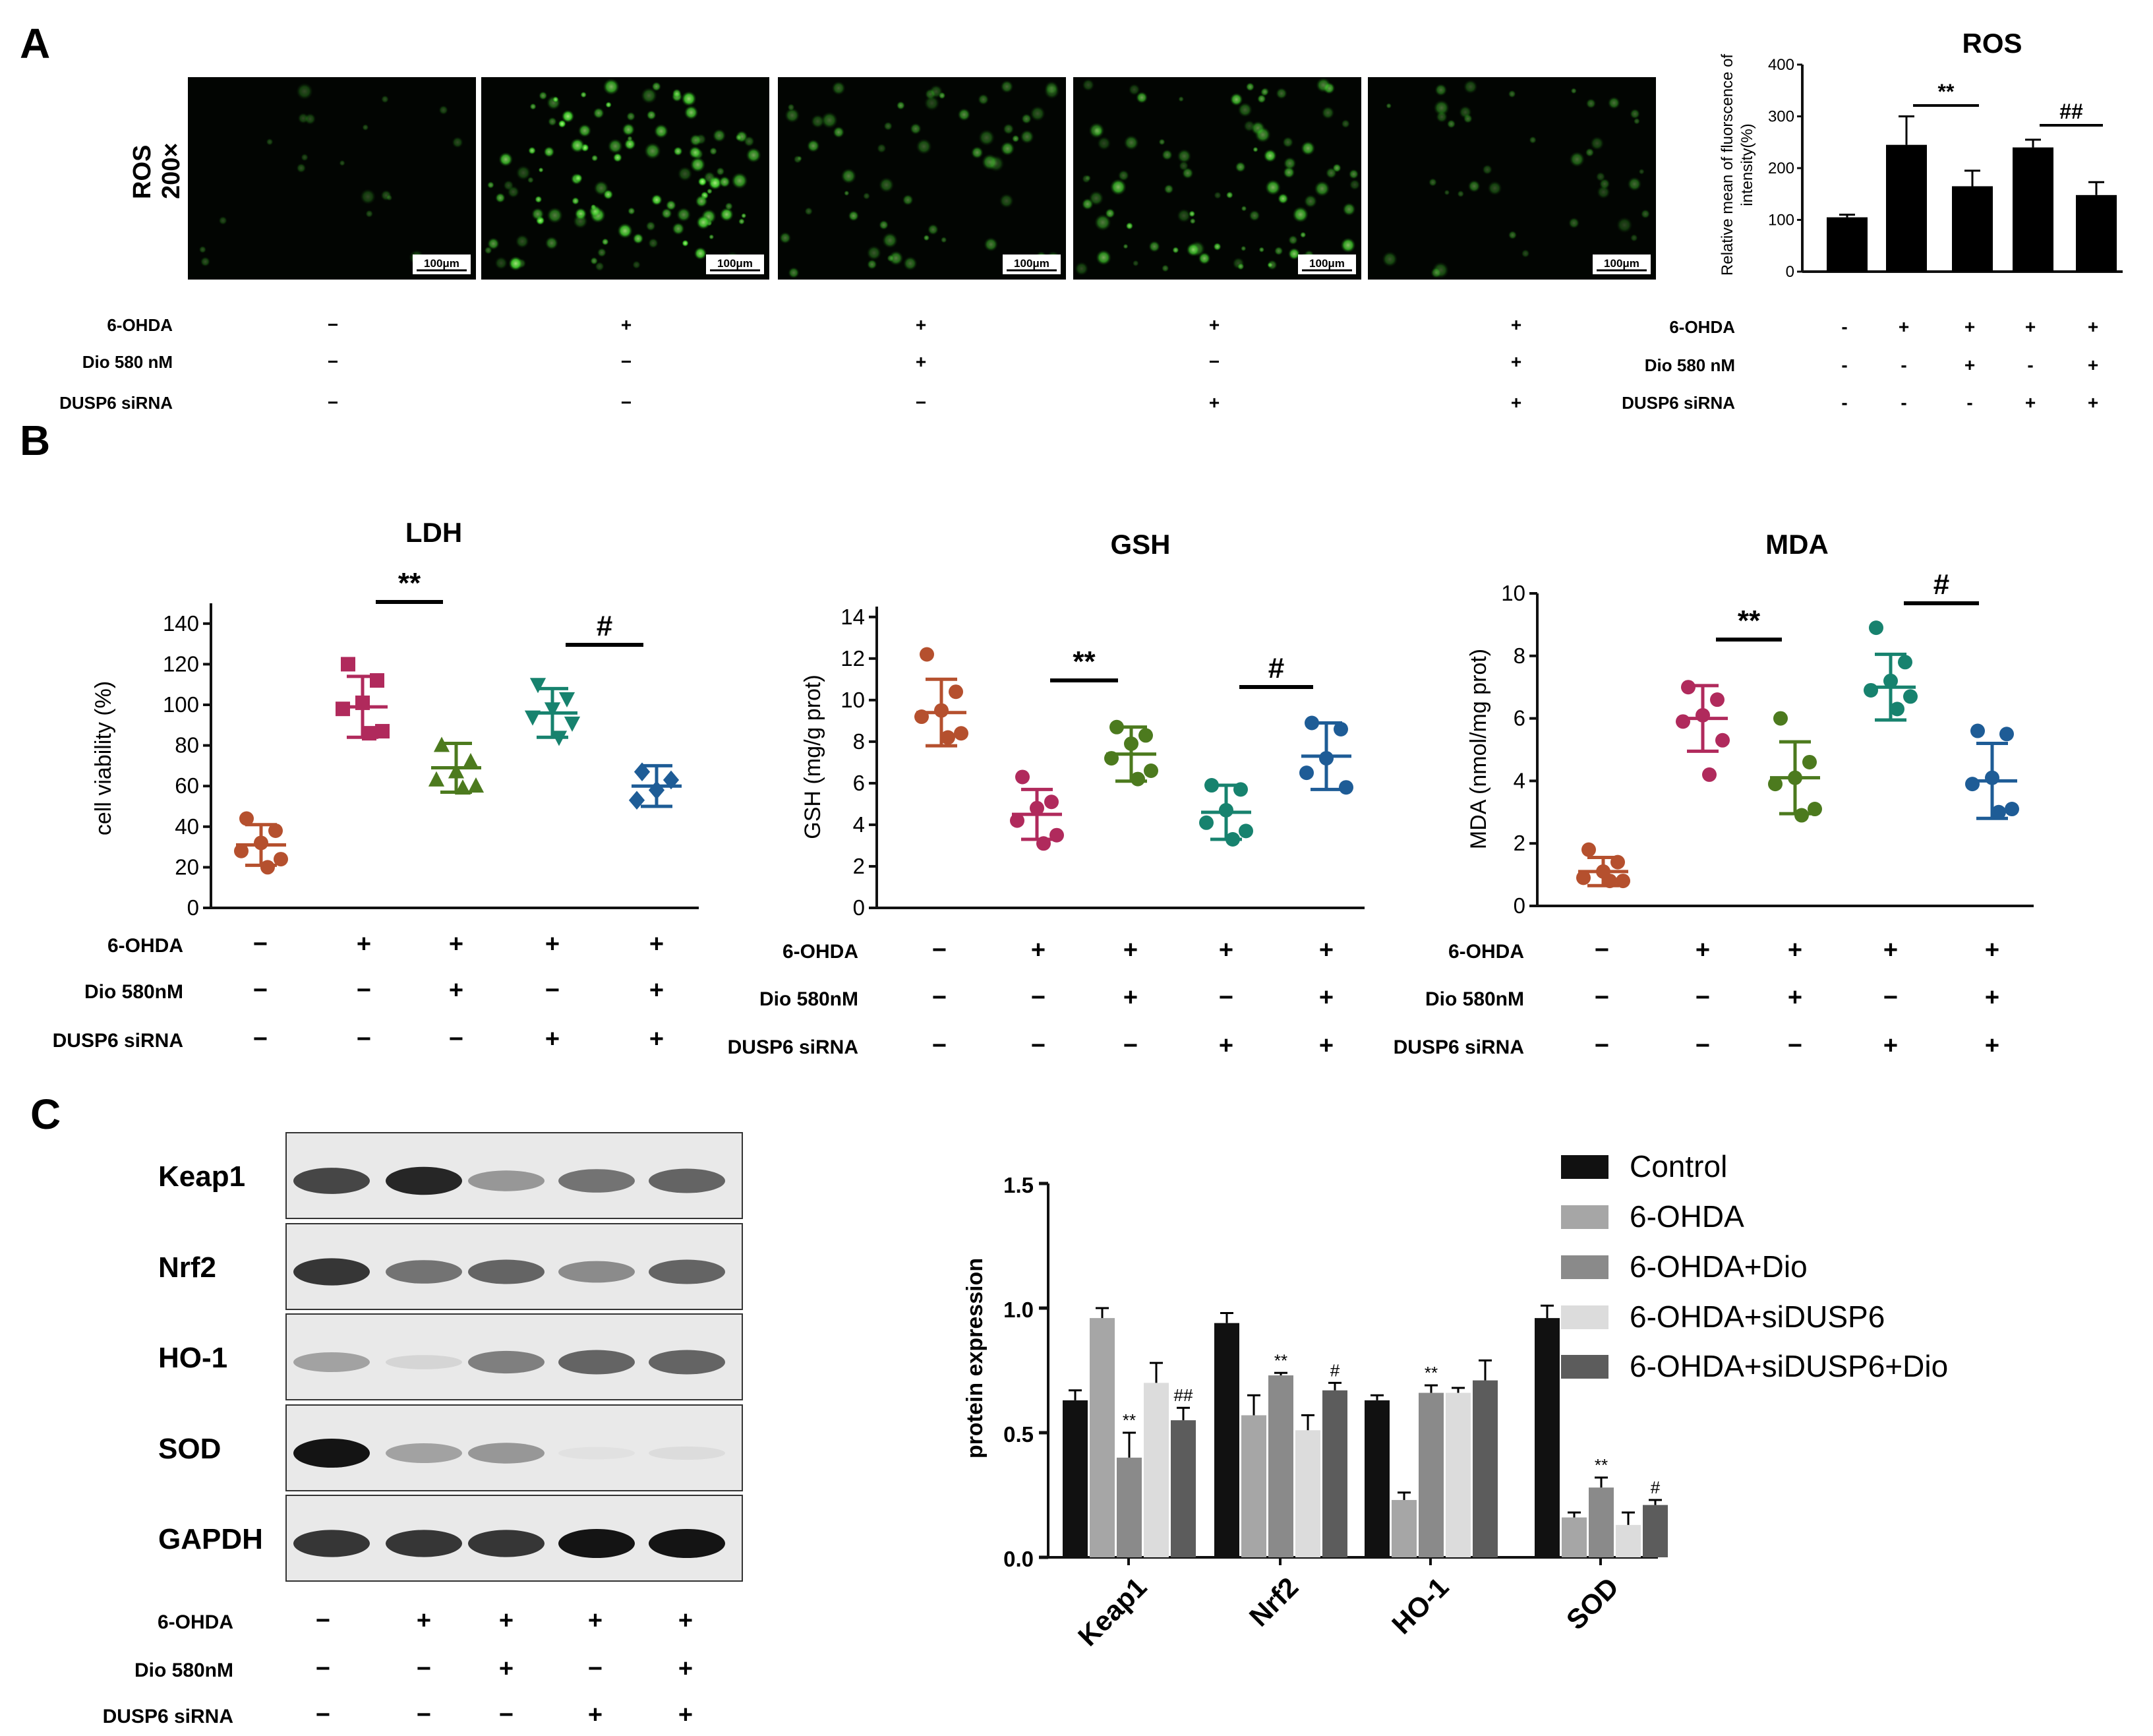 The height and width of the screenshot is (1736, 2153). What do you see at coordinates (1727, 165) in the screenshot?
I see `ros-y-label-line-1: Relative mean of fluorscence of` at bounding box center [1727, 165].